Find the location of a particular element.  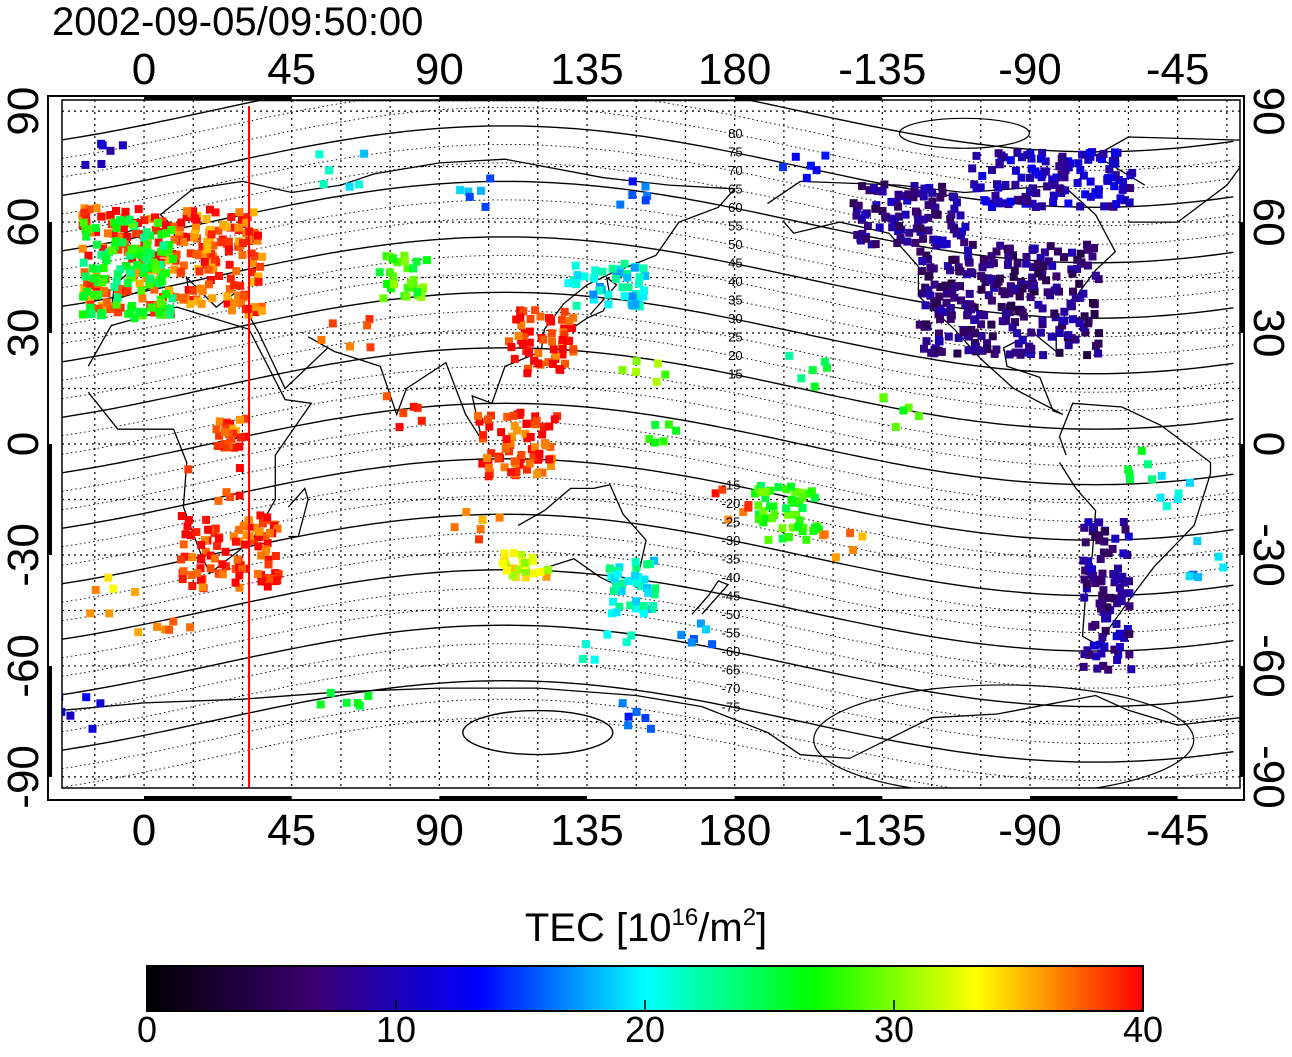

contour-label: -15 is located at coordinates (731, 485).